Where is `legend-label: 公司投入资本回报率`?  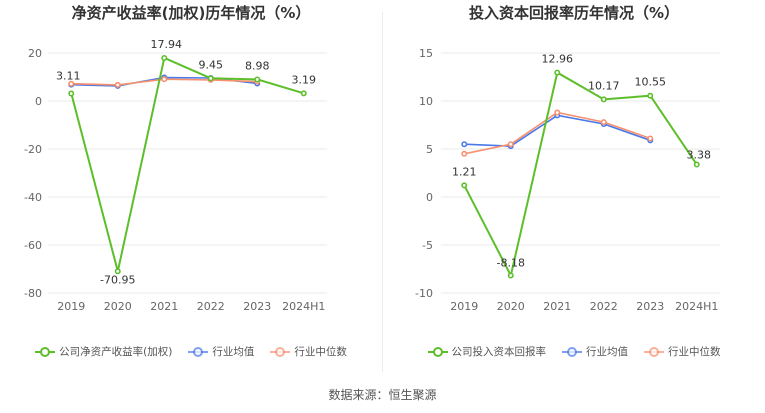
legend-label: 公司投入资本回报率 is located at coordinates (499, 352).